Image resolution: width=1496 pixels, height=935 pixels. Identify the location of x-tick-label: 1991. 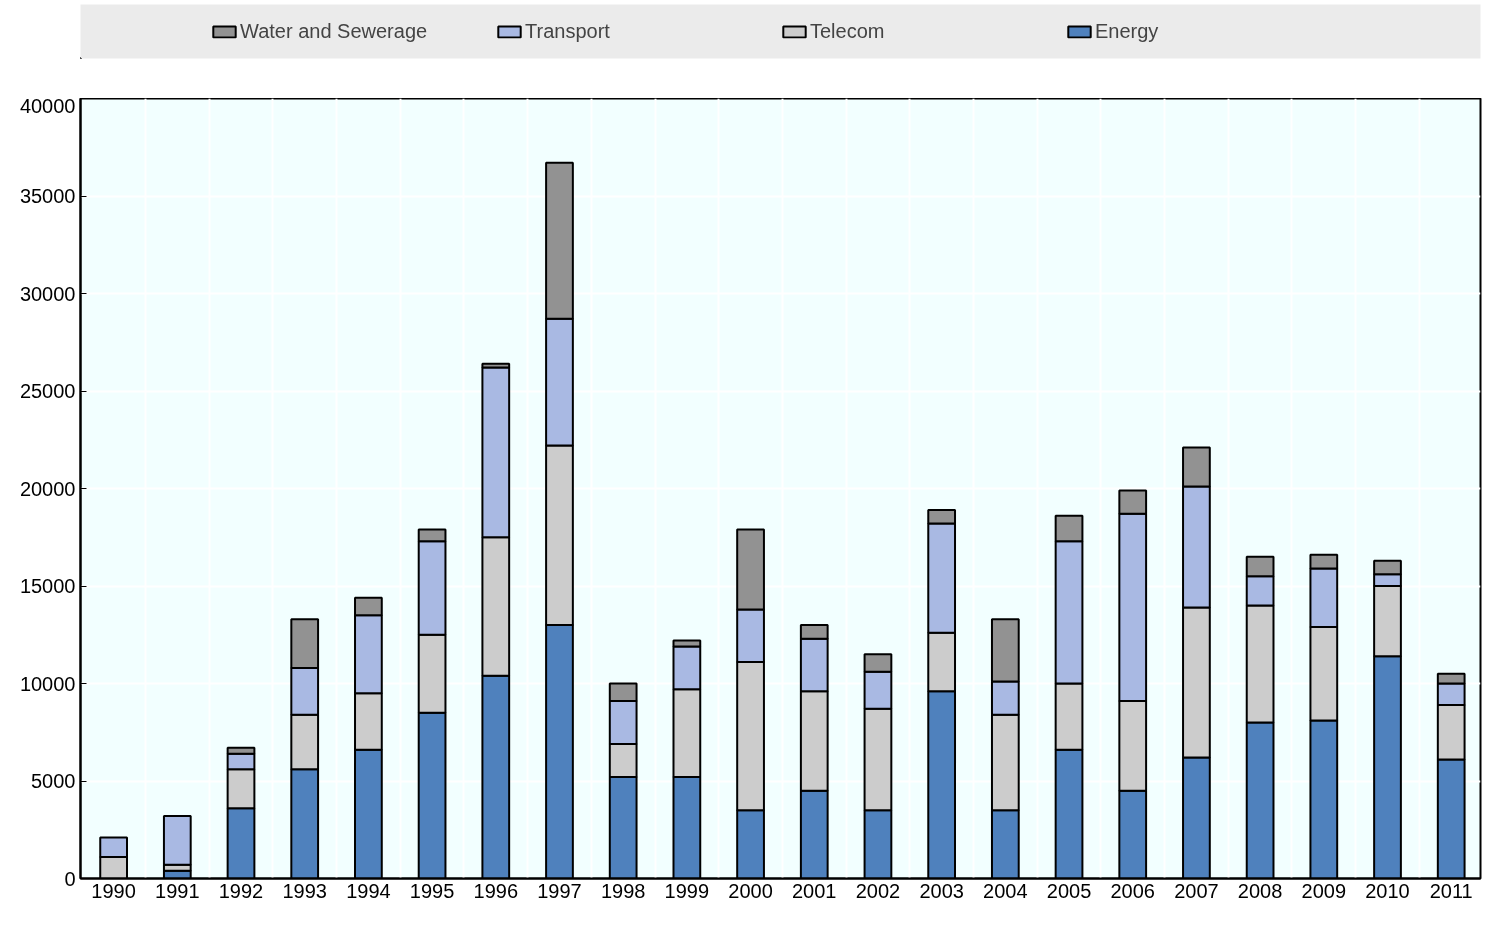
(177, 890).